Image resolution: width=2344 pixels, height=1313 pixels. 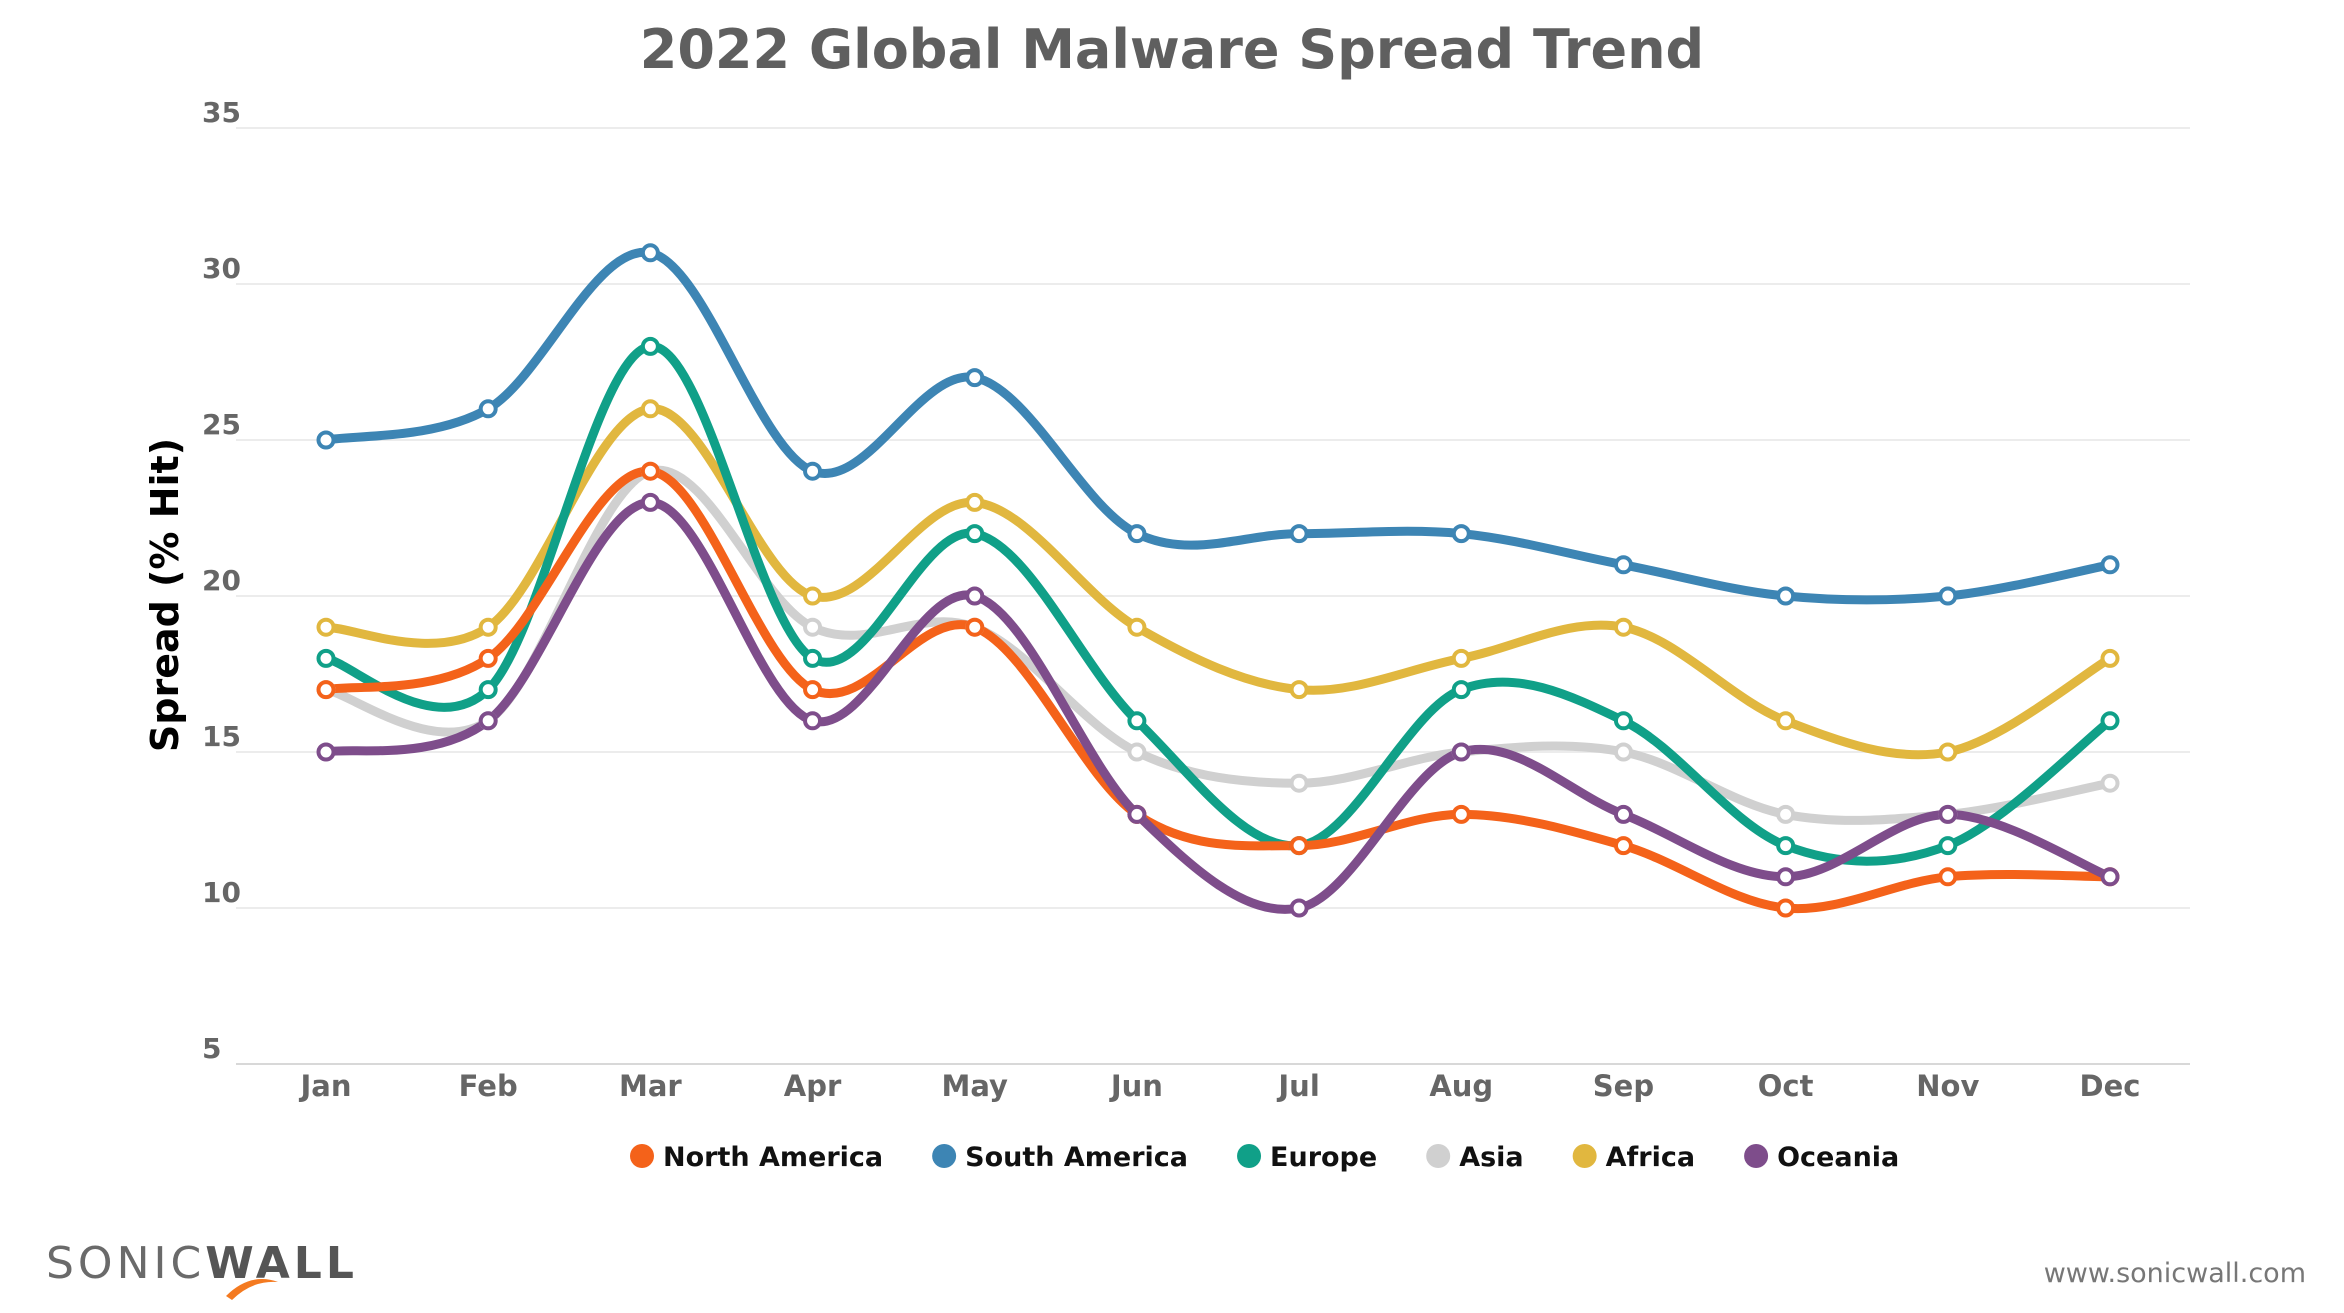 I want to click on x-tick-label: Jul, so click(x=1297, y=1086).